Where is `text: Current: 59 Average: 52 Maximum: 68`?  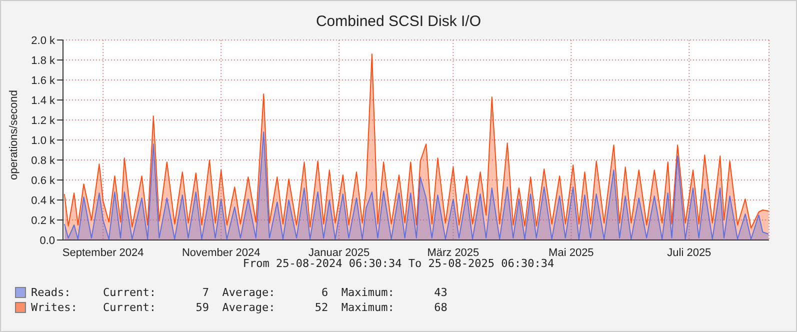
text: Current: 59 Average: 52 Maximum: 68 is located at coordinates (275, 307).